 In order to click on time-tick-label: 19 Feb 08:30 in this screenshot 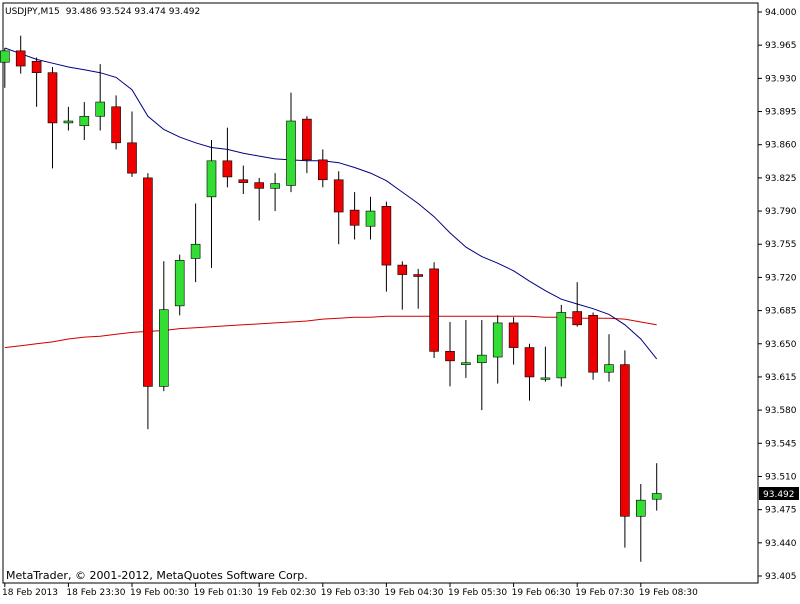, I will do `click(668, 593)`.